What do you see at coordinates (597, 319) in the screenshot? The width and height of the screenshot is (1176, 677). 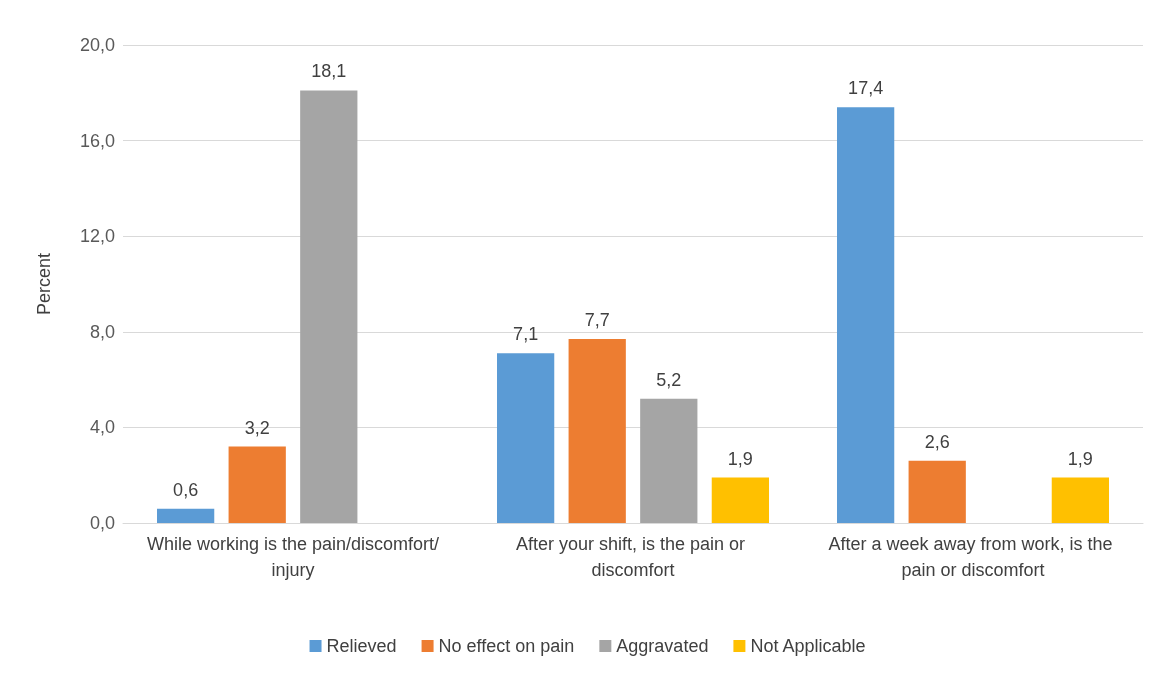 I see `data-label: 7,7` at bounding box center [597, 319].